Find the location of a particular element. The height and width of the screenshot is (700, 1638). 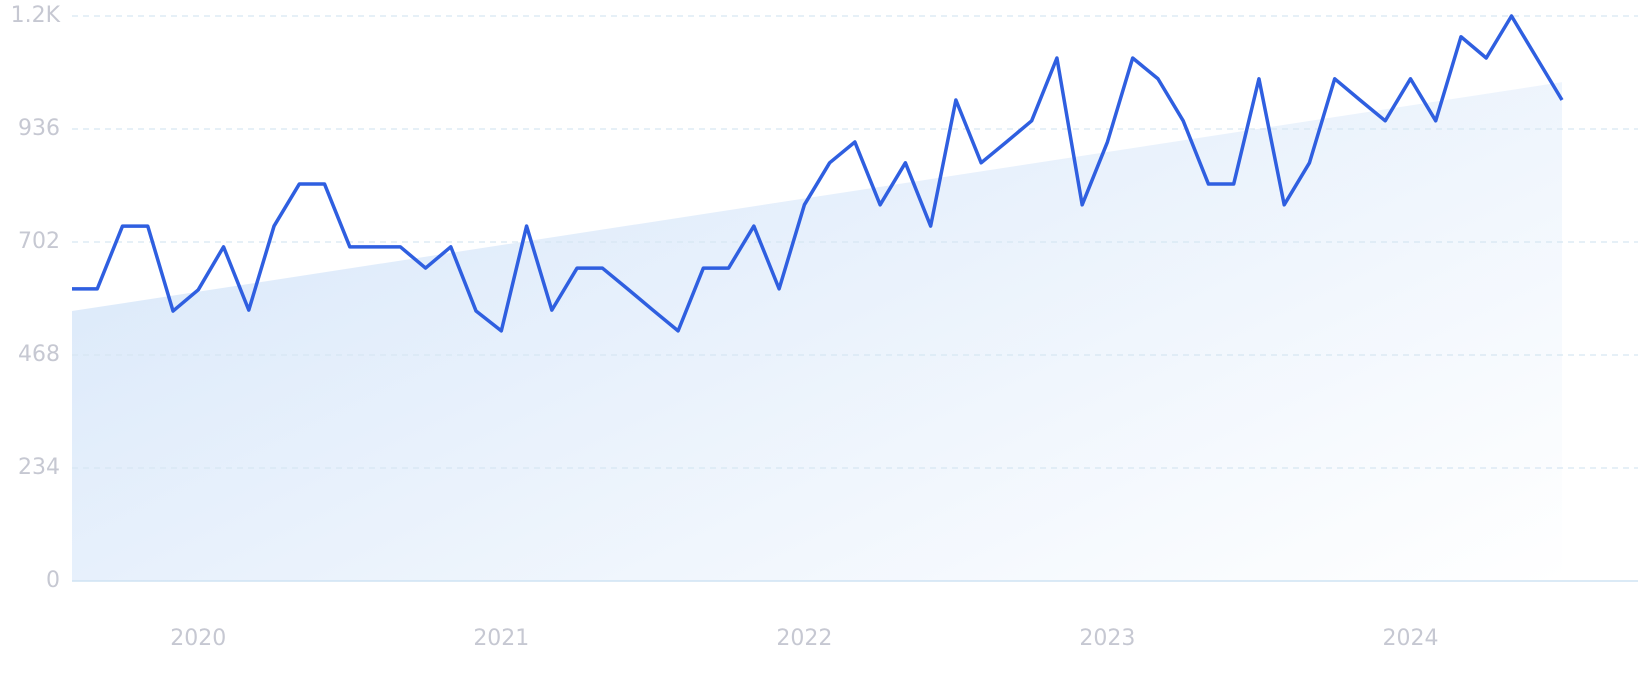

y-tick-label: 234 is located at coordinates (39, 467).